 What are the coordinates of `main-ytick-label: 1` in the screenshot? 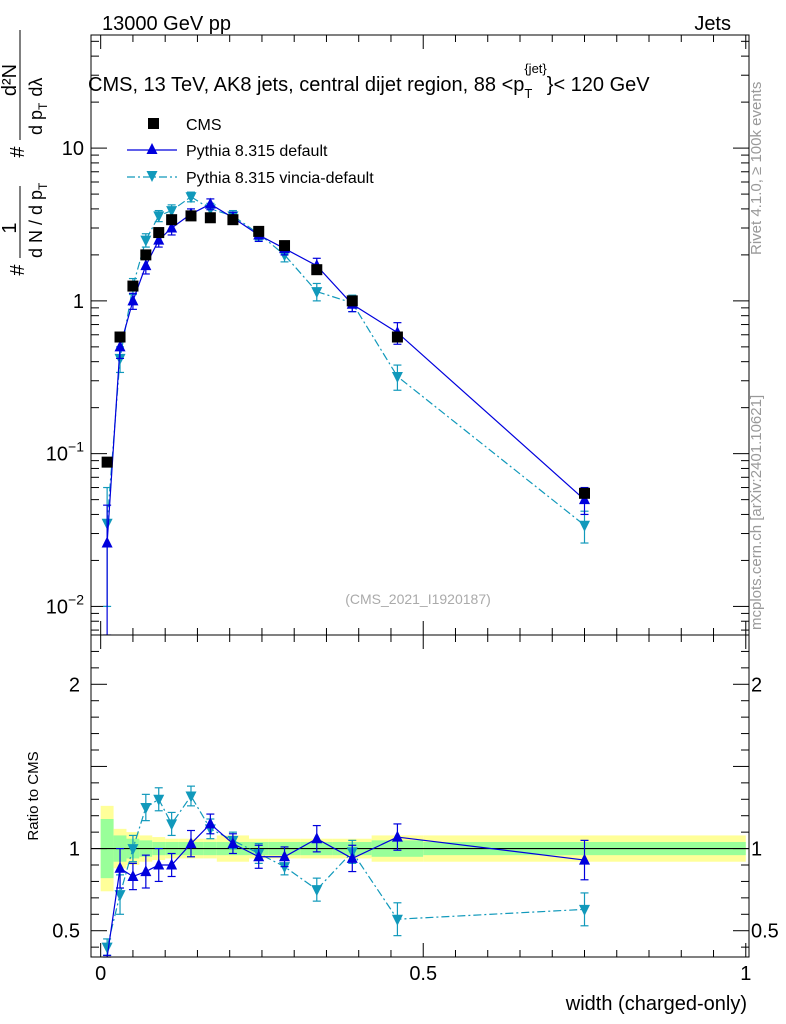 It's located at (78, 302).